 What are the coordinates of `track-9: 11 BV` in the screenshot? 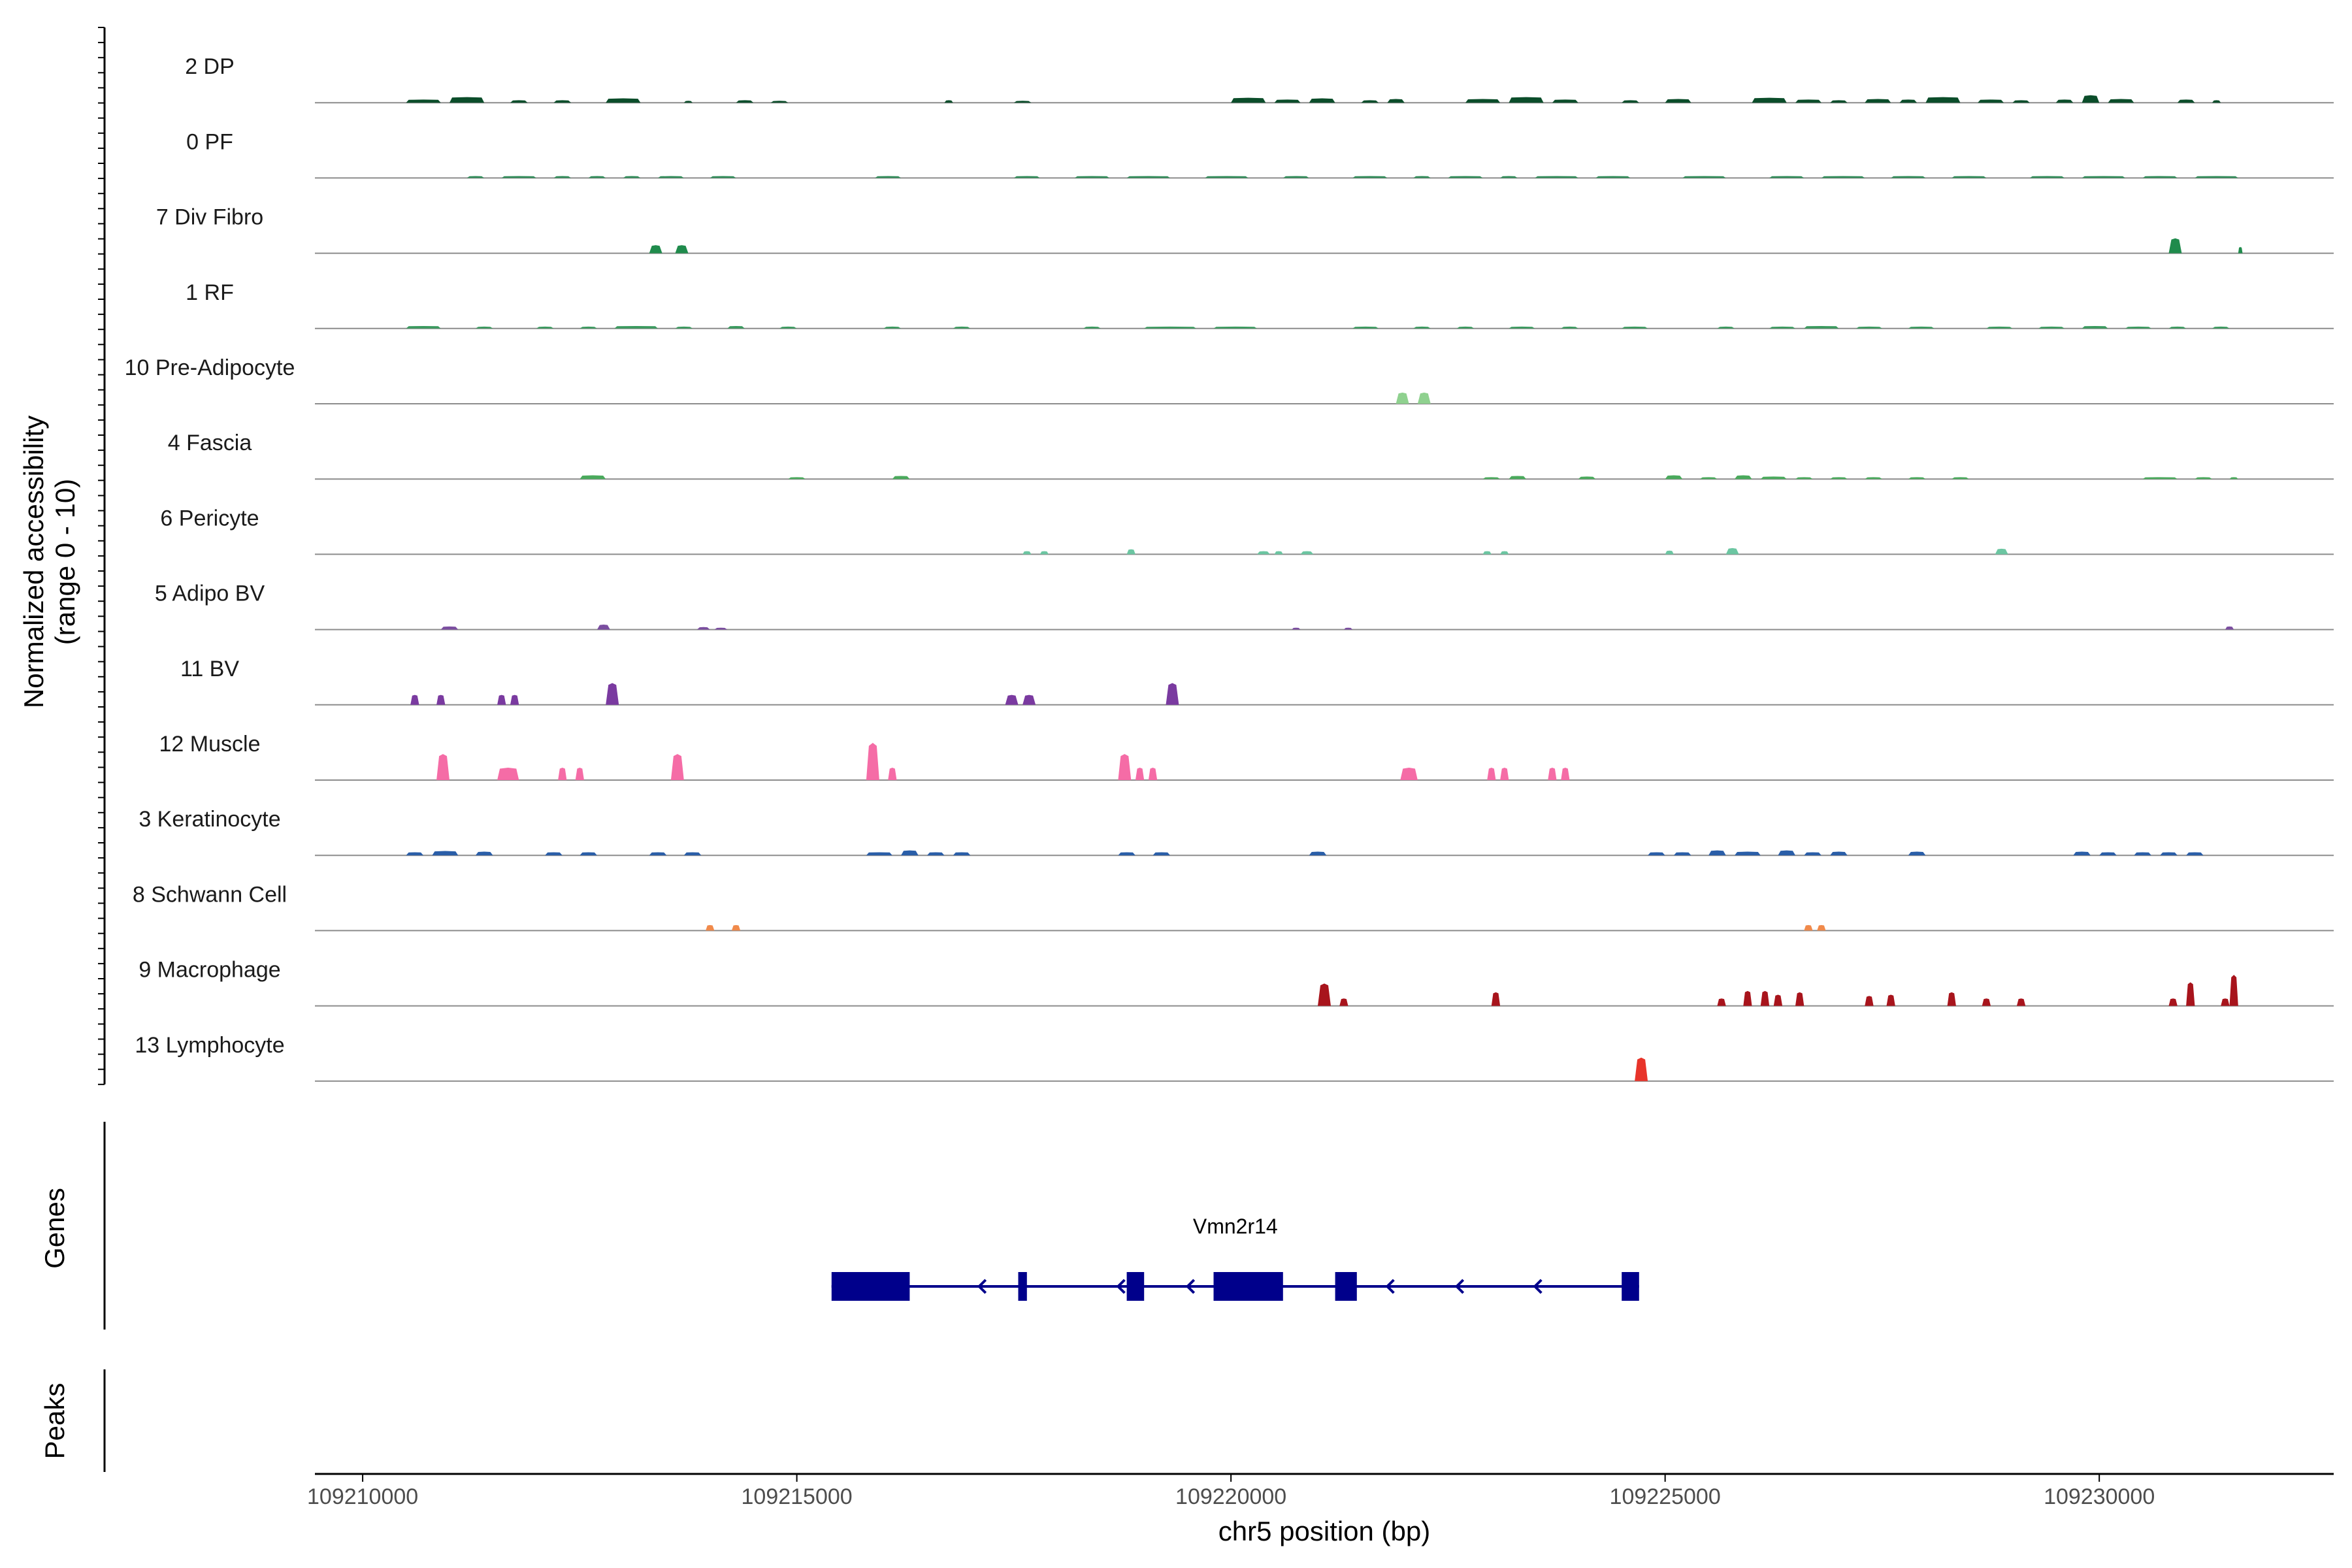 It's located at (1257, 681).